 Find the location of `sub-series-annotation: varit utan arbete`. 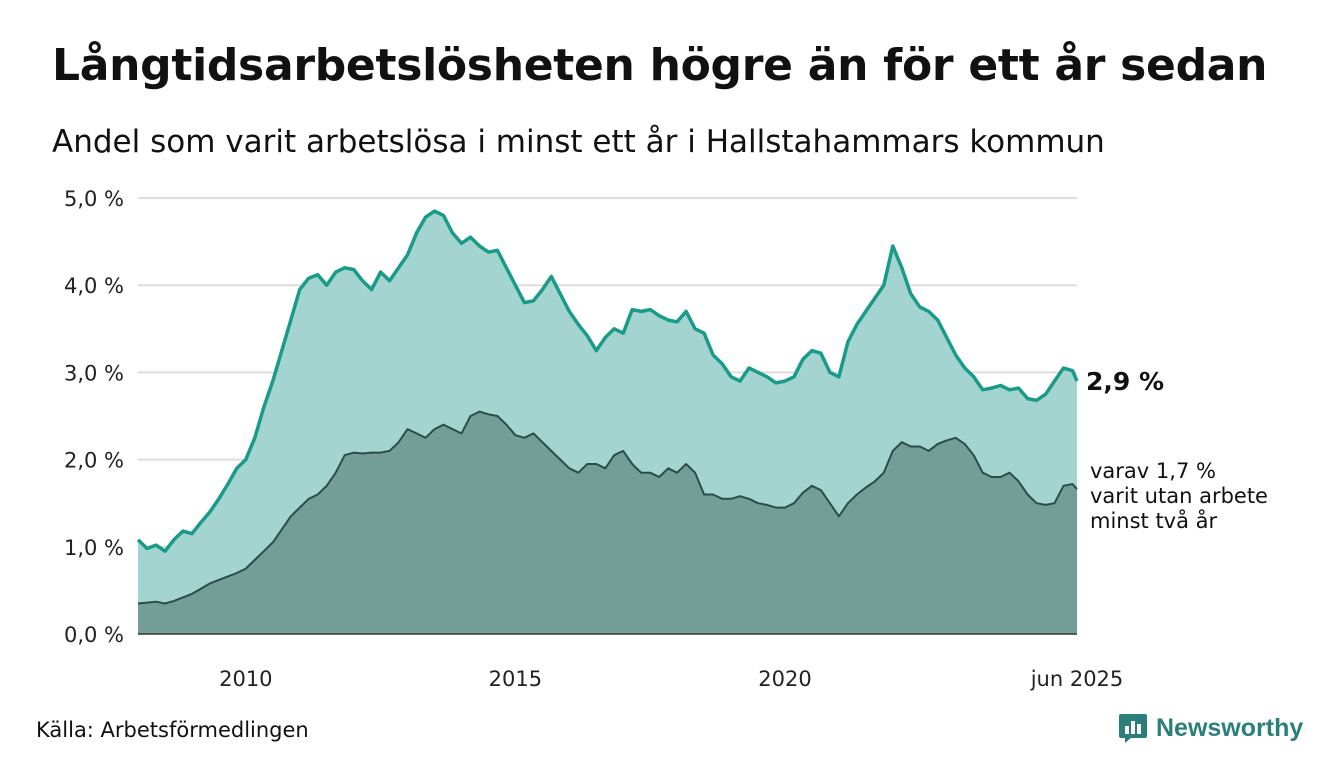

sub-series-annotation: varit utan arbete is located at coordinates (1179, 496).